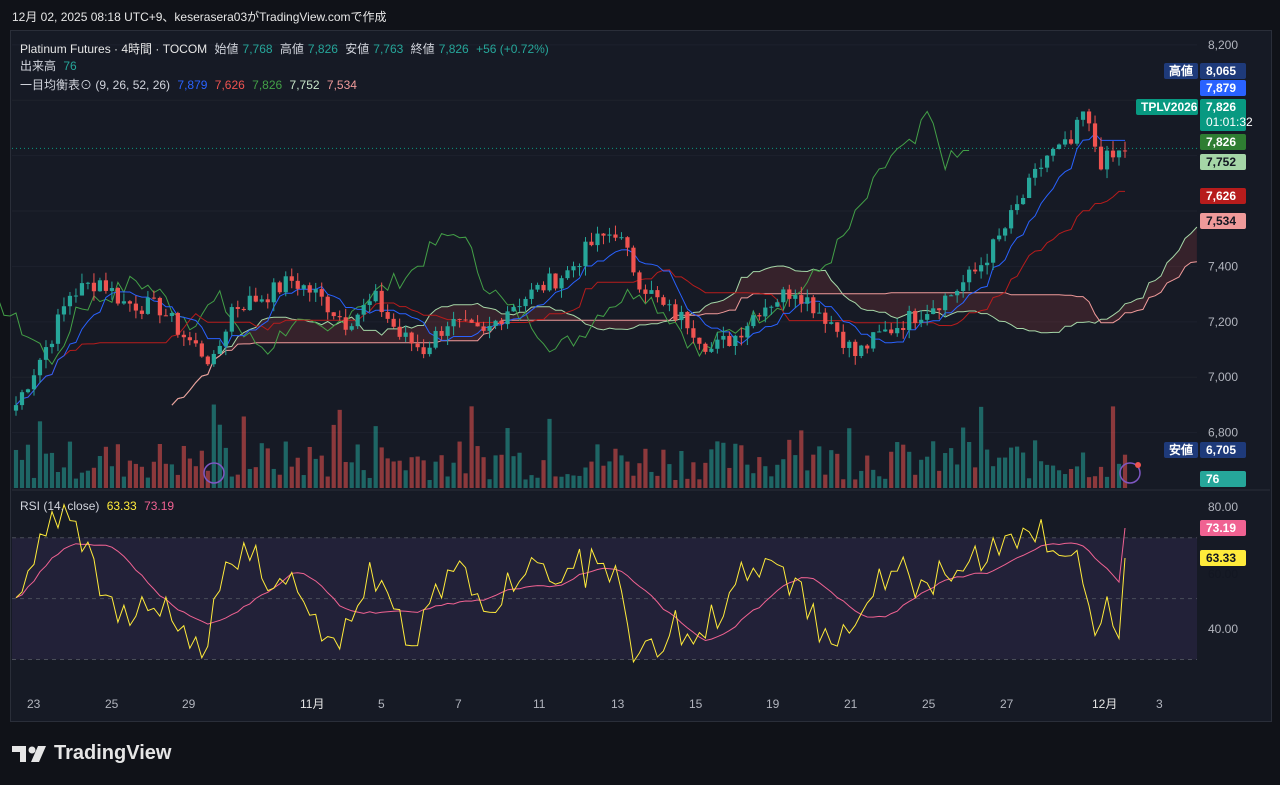 This screenshot has width=1280, height=785. Describe the element at coordinates (1221, 450) in the screenshot. I see `price-tag-value: 6,705` at that location.